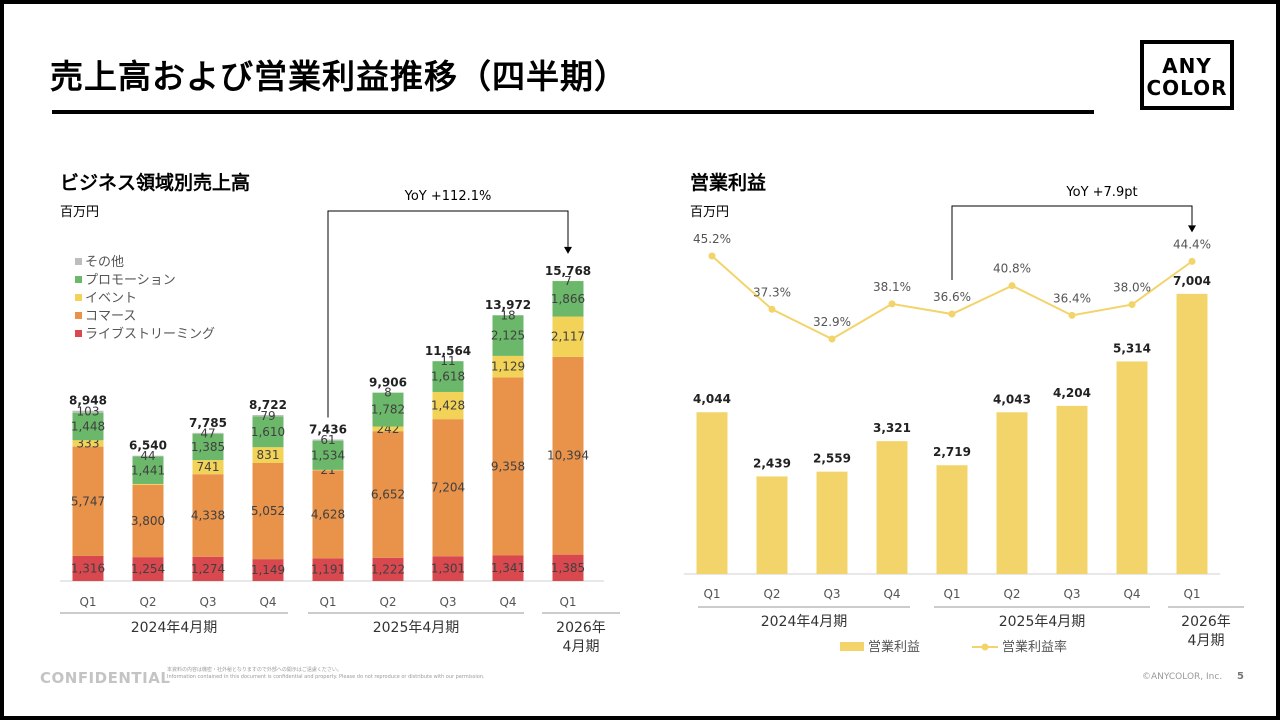 The image size is (1280, 720). Describe the element at coordinates (894, 647) in the screenshot. I see `profit-legend-bar-label: 営業利益` at that location.